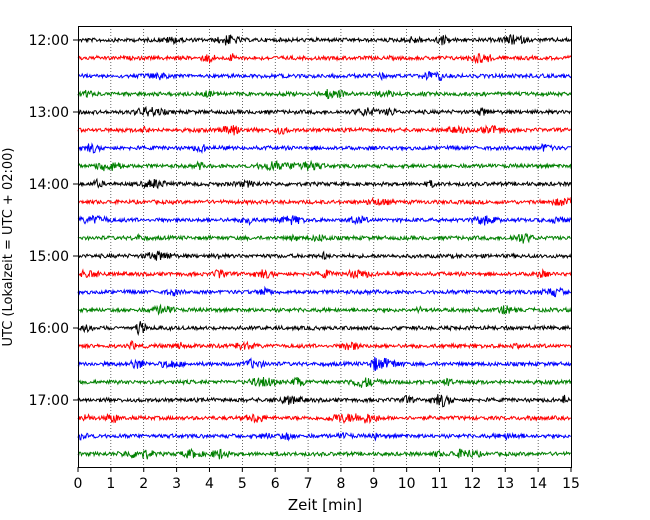 The width and height of the screenshot is (650, 520). I want to click on x-tick-label: 12, so click(472, 484).